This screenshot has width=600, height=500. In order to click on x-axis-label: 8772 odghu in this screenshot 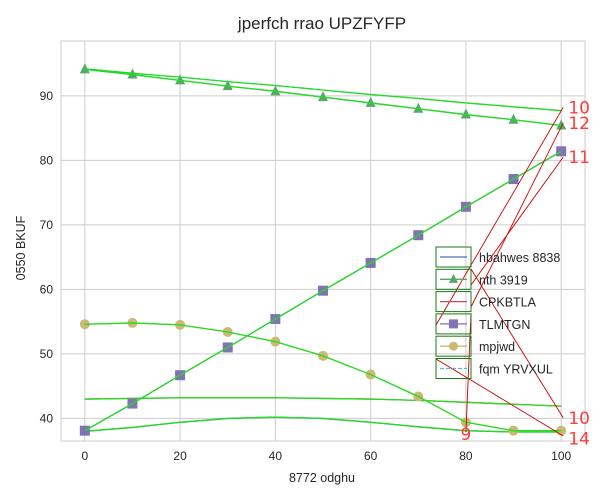, I will do `click(322, 478)`.